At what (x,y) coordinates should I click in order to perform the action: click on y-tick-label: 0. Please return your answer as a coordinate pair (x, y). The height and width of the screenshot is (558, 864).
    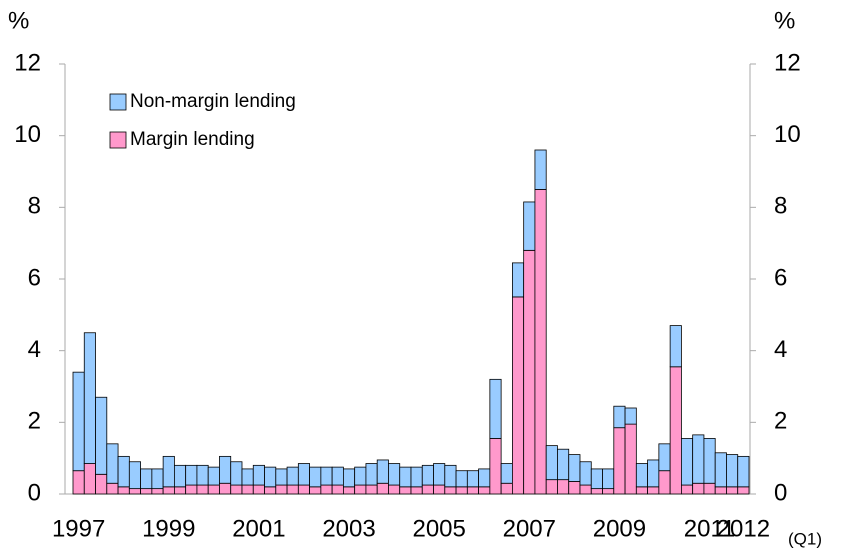
    Looking at the image, I should click on (34, 492).